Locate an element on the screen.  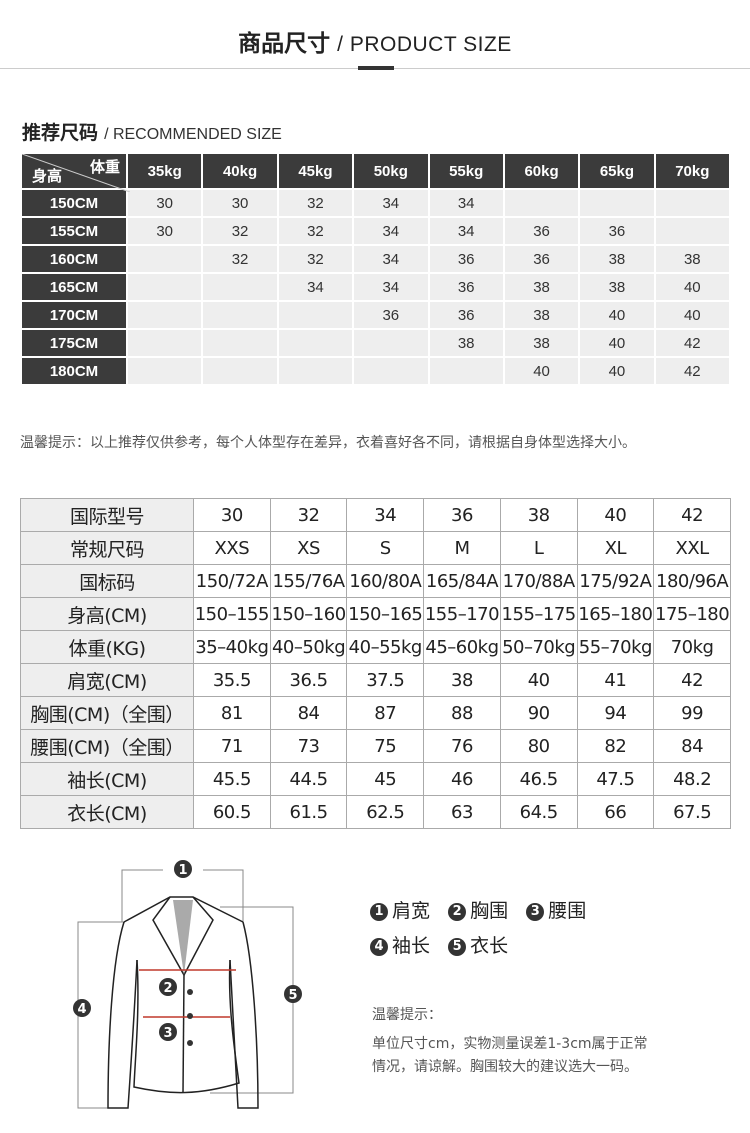
diagonal-line is located at coordinates (76, 173).